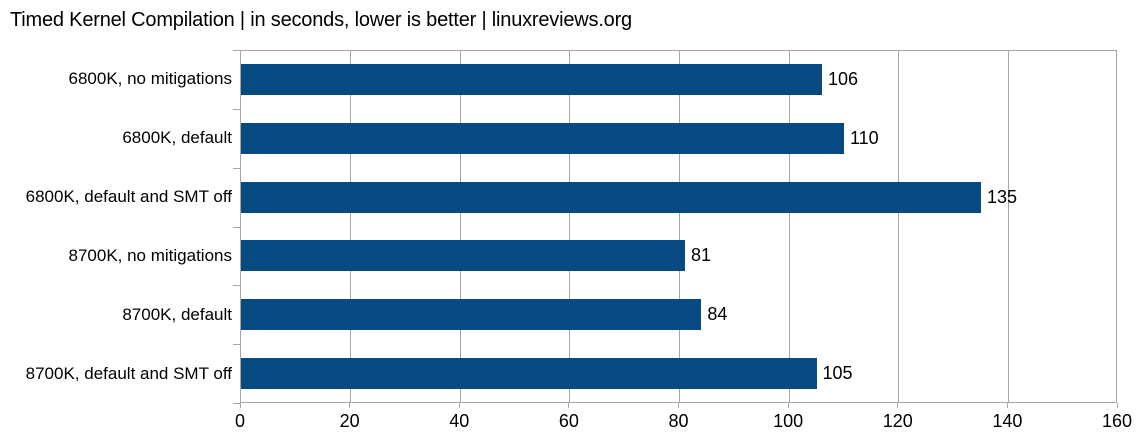 The width and height of the screenshot is (1144, 437). I want to click on bar-value-label: 135, so click(1002, 196).